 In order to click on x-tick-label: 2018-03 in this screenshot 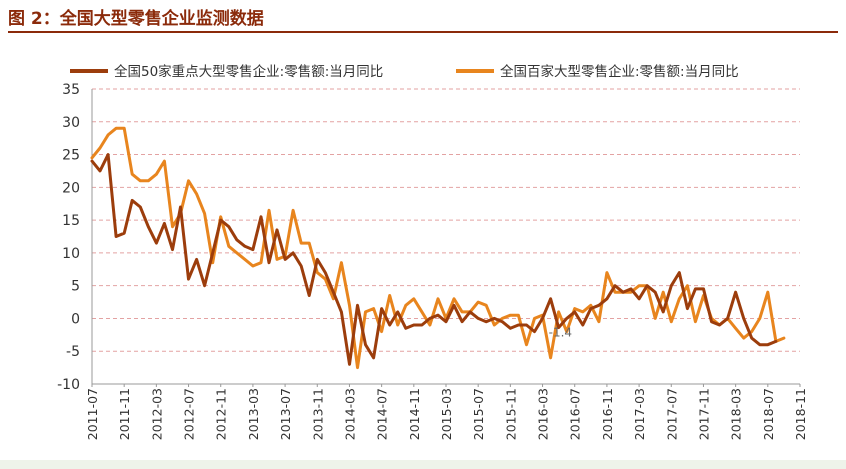, I will do `click(736, 414)`.